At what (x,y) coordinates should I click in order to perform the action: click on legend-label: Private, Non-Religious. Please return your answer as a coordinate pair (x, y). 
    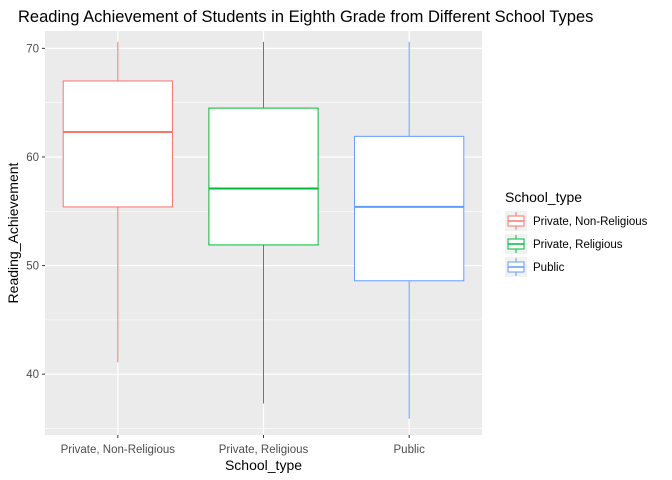
    Looking at the image, I should click on (590, 222).